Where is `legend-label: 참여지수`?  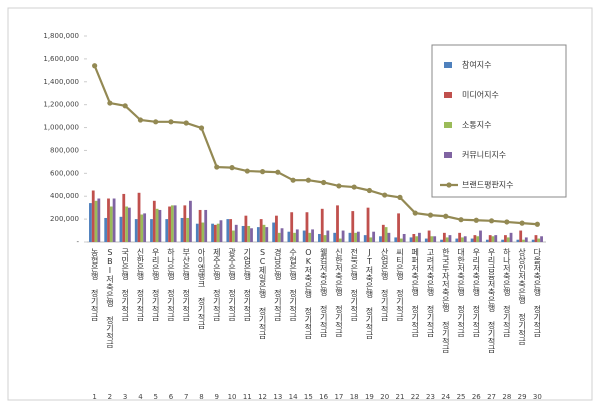
legend-label: 참여지수 is located at coordinates (476, 65).